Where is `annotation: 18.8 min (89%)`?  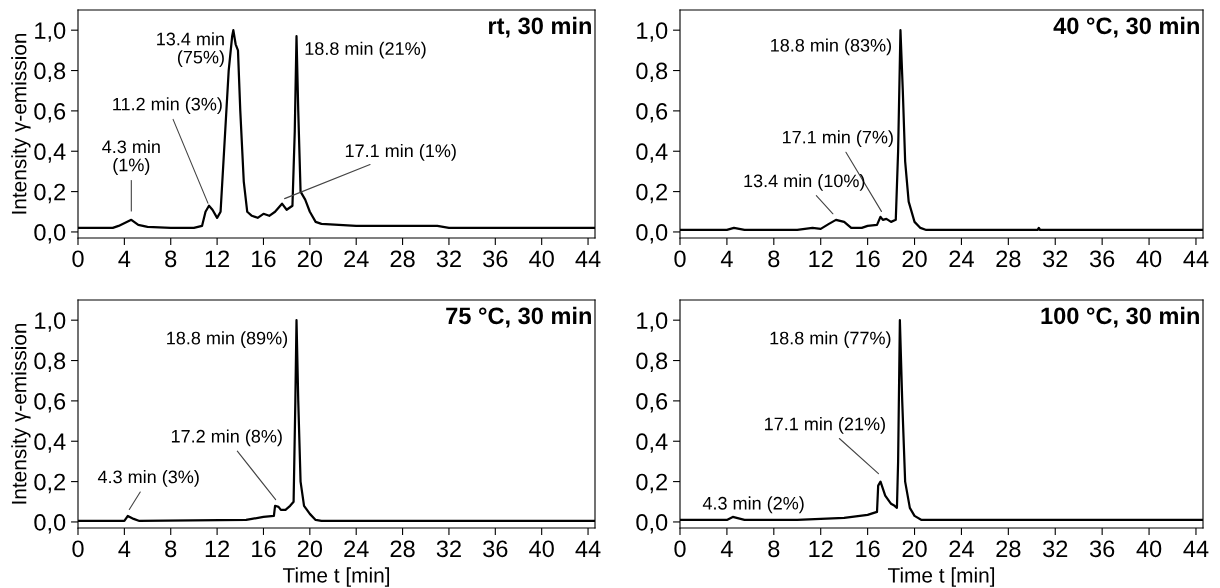
annotation: 18.8 min (89%) is located at coordinates (227, 340).